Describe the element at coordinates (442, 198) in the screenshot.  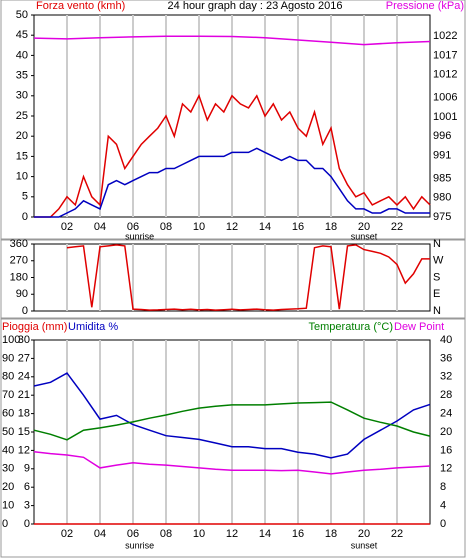
I see `y2-tick-label: 980` at that location.